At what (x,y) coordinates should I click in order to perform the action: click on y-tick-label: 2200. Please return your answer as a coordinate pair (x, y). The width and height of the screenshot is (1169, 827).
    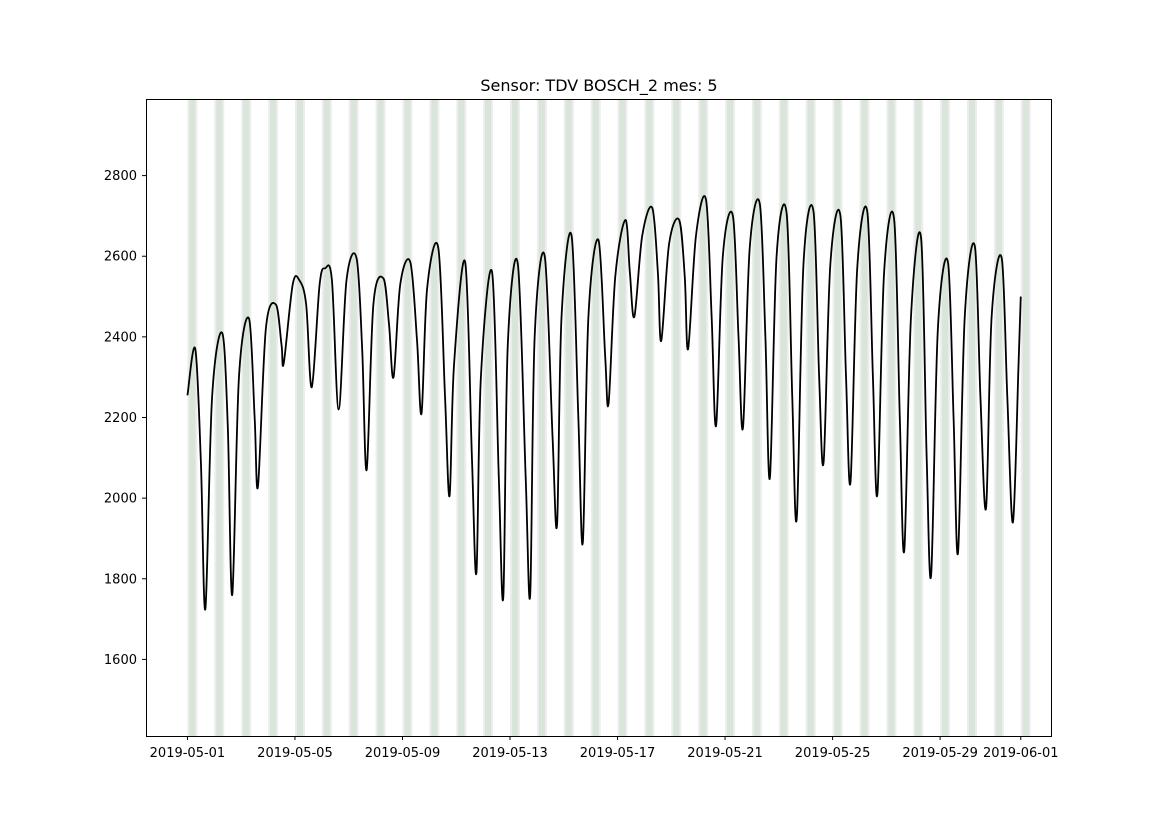
    Looking at the image, I should click on (120, 418).